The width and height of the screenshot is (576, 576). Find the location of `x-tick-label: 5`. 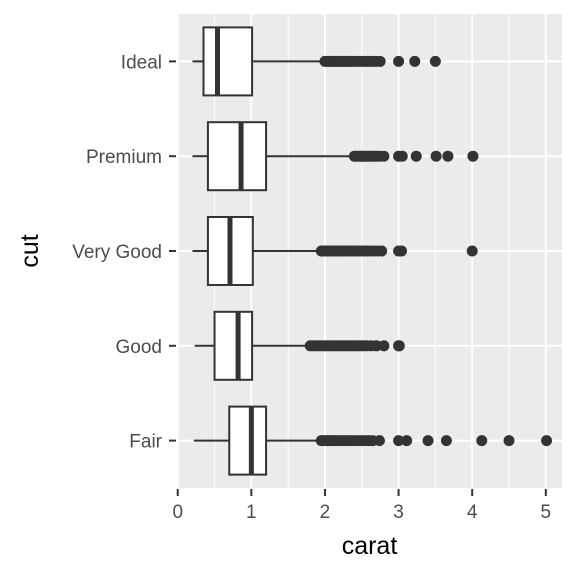

x-tick-label: 5 is located at coordinates (546, 512).